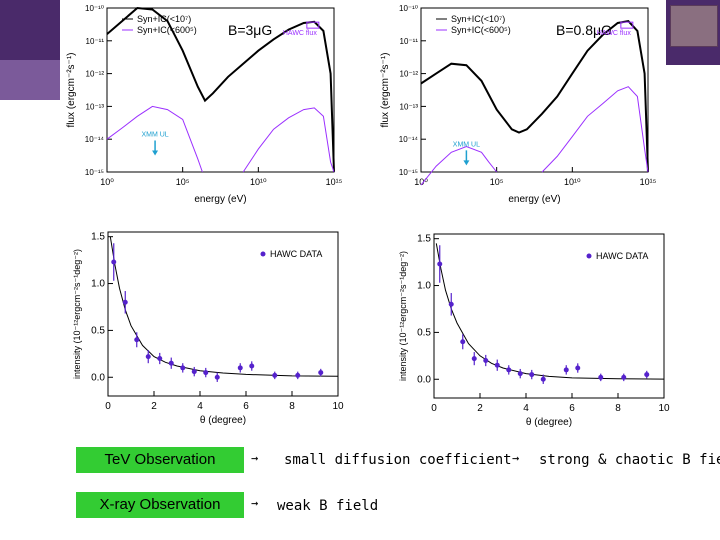 This screenshot has width=720, height=540. What do you see at coordinates (263, 254) in the screenshot?
I see `legend-marker` at bounding box center [263, 254].